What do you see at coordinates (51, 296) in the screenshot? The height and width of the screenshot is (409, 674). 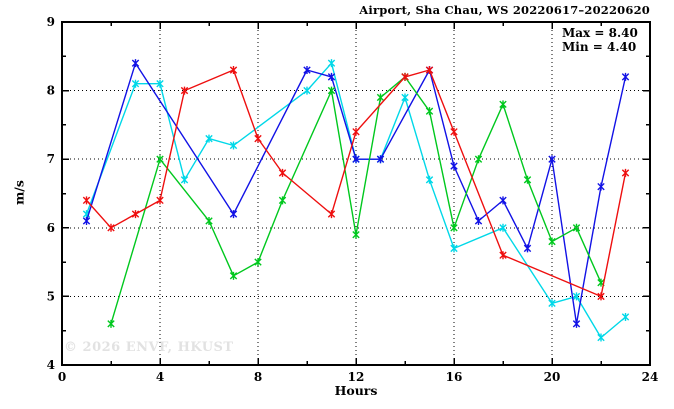 I see `y-tick-label: 5` at bounding box center [51, 296].